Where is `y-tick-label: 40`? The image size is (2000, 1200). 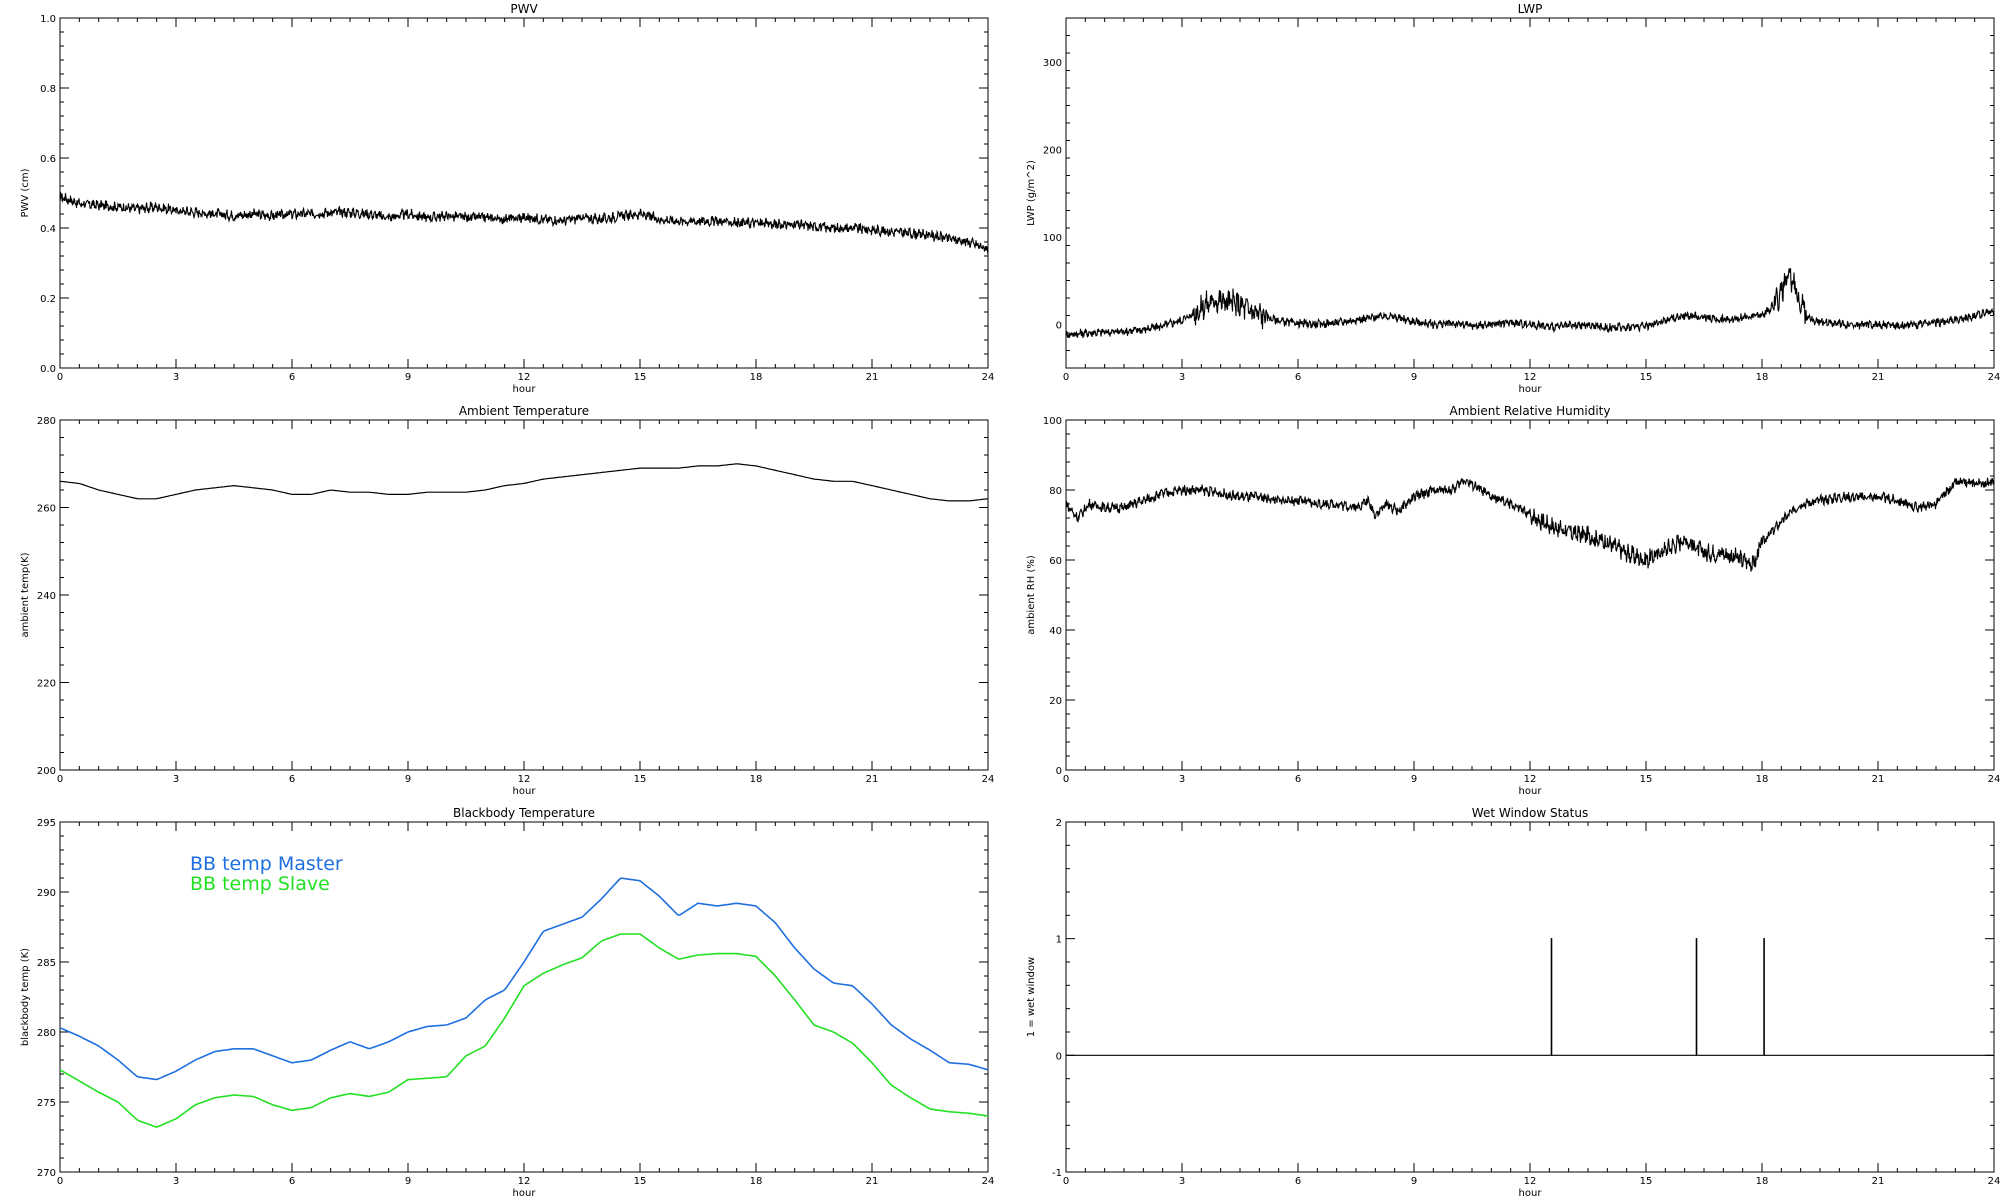 y-tick-label: 40 is located at coordinates (1055, 631).